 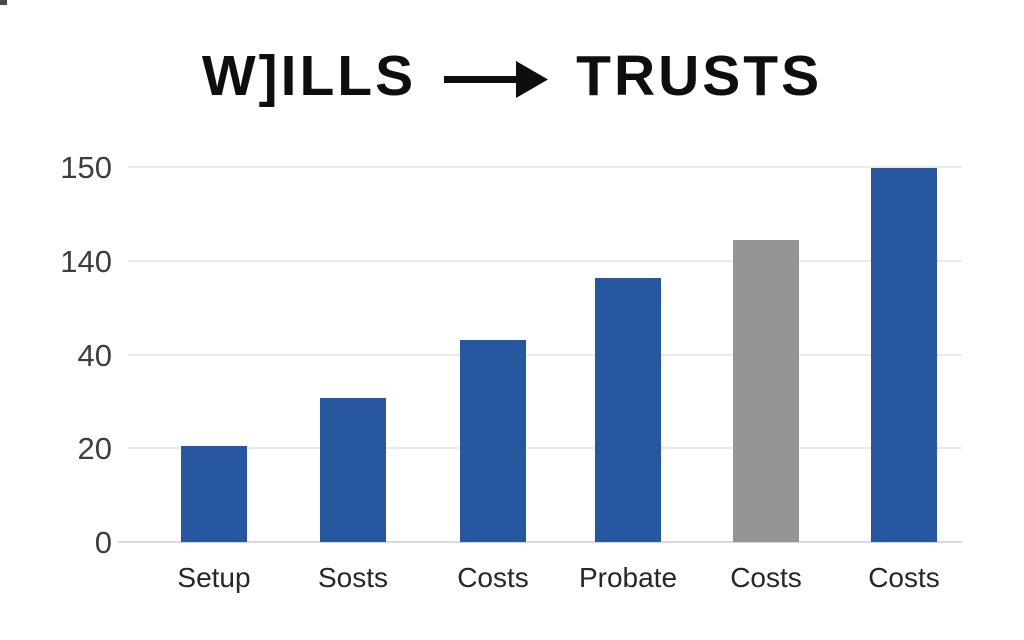 What do you see at coordinates (214, 577) in the screenshot?
I see `x-axis-category-label-1: Setup` at bounding box center [214, 577].